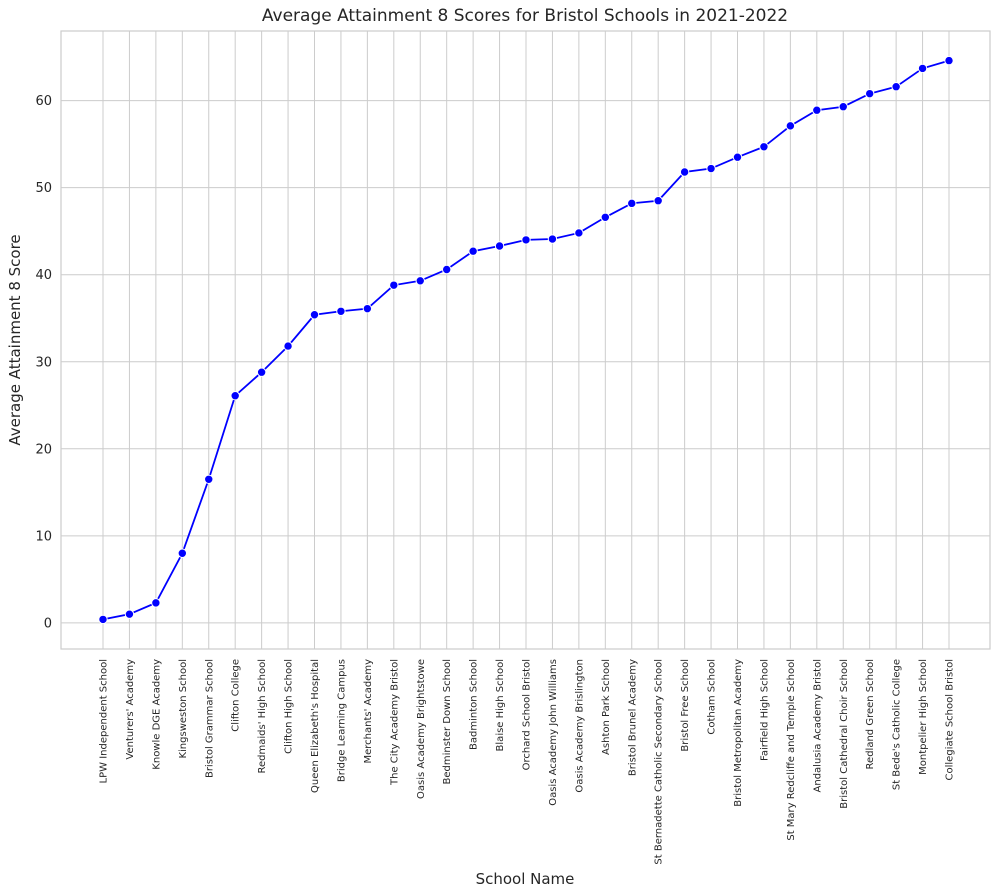  What do you see at coordinates (236, 695) in the screenshot?
I see `x-tick-label: Clifton College` at bounding box center [236, 695].